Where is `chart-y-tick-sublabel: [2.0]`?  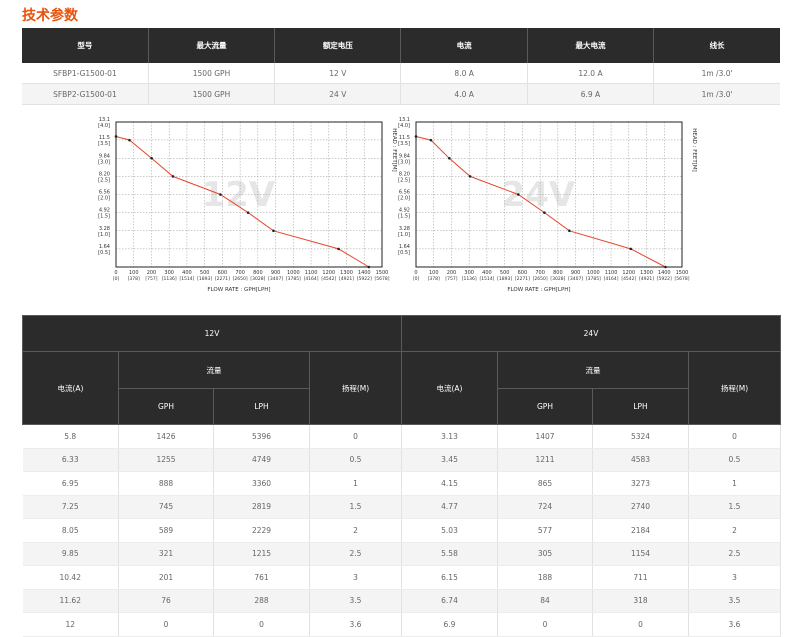 chart-y-tick-sublabel: [2.0] is located at coordinates (104, 199).